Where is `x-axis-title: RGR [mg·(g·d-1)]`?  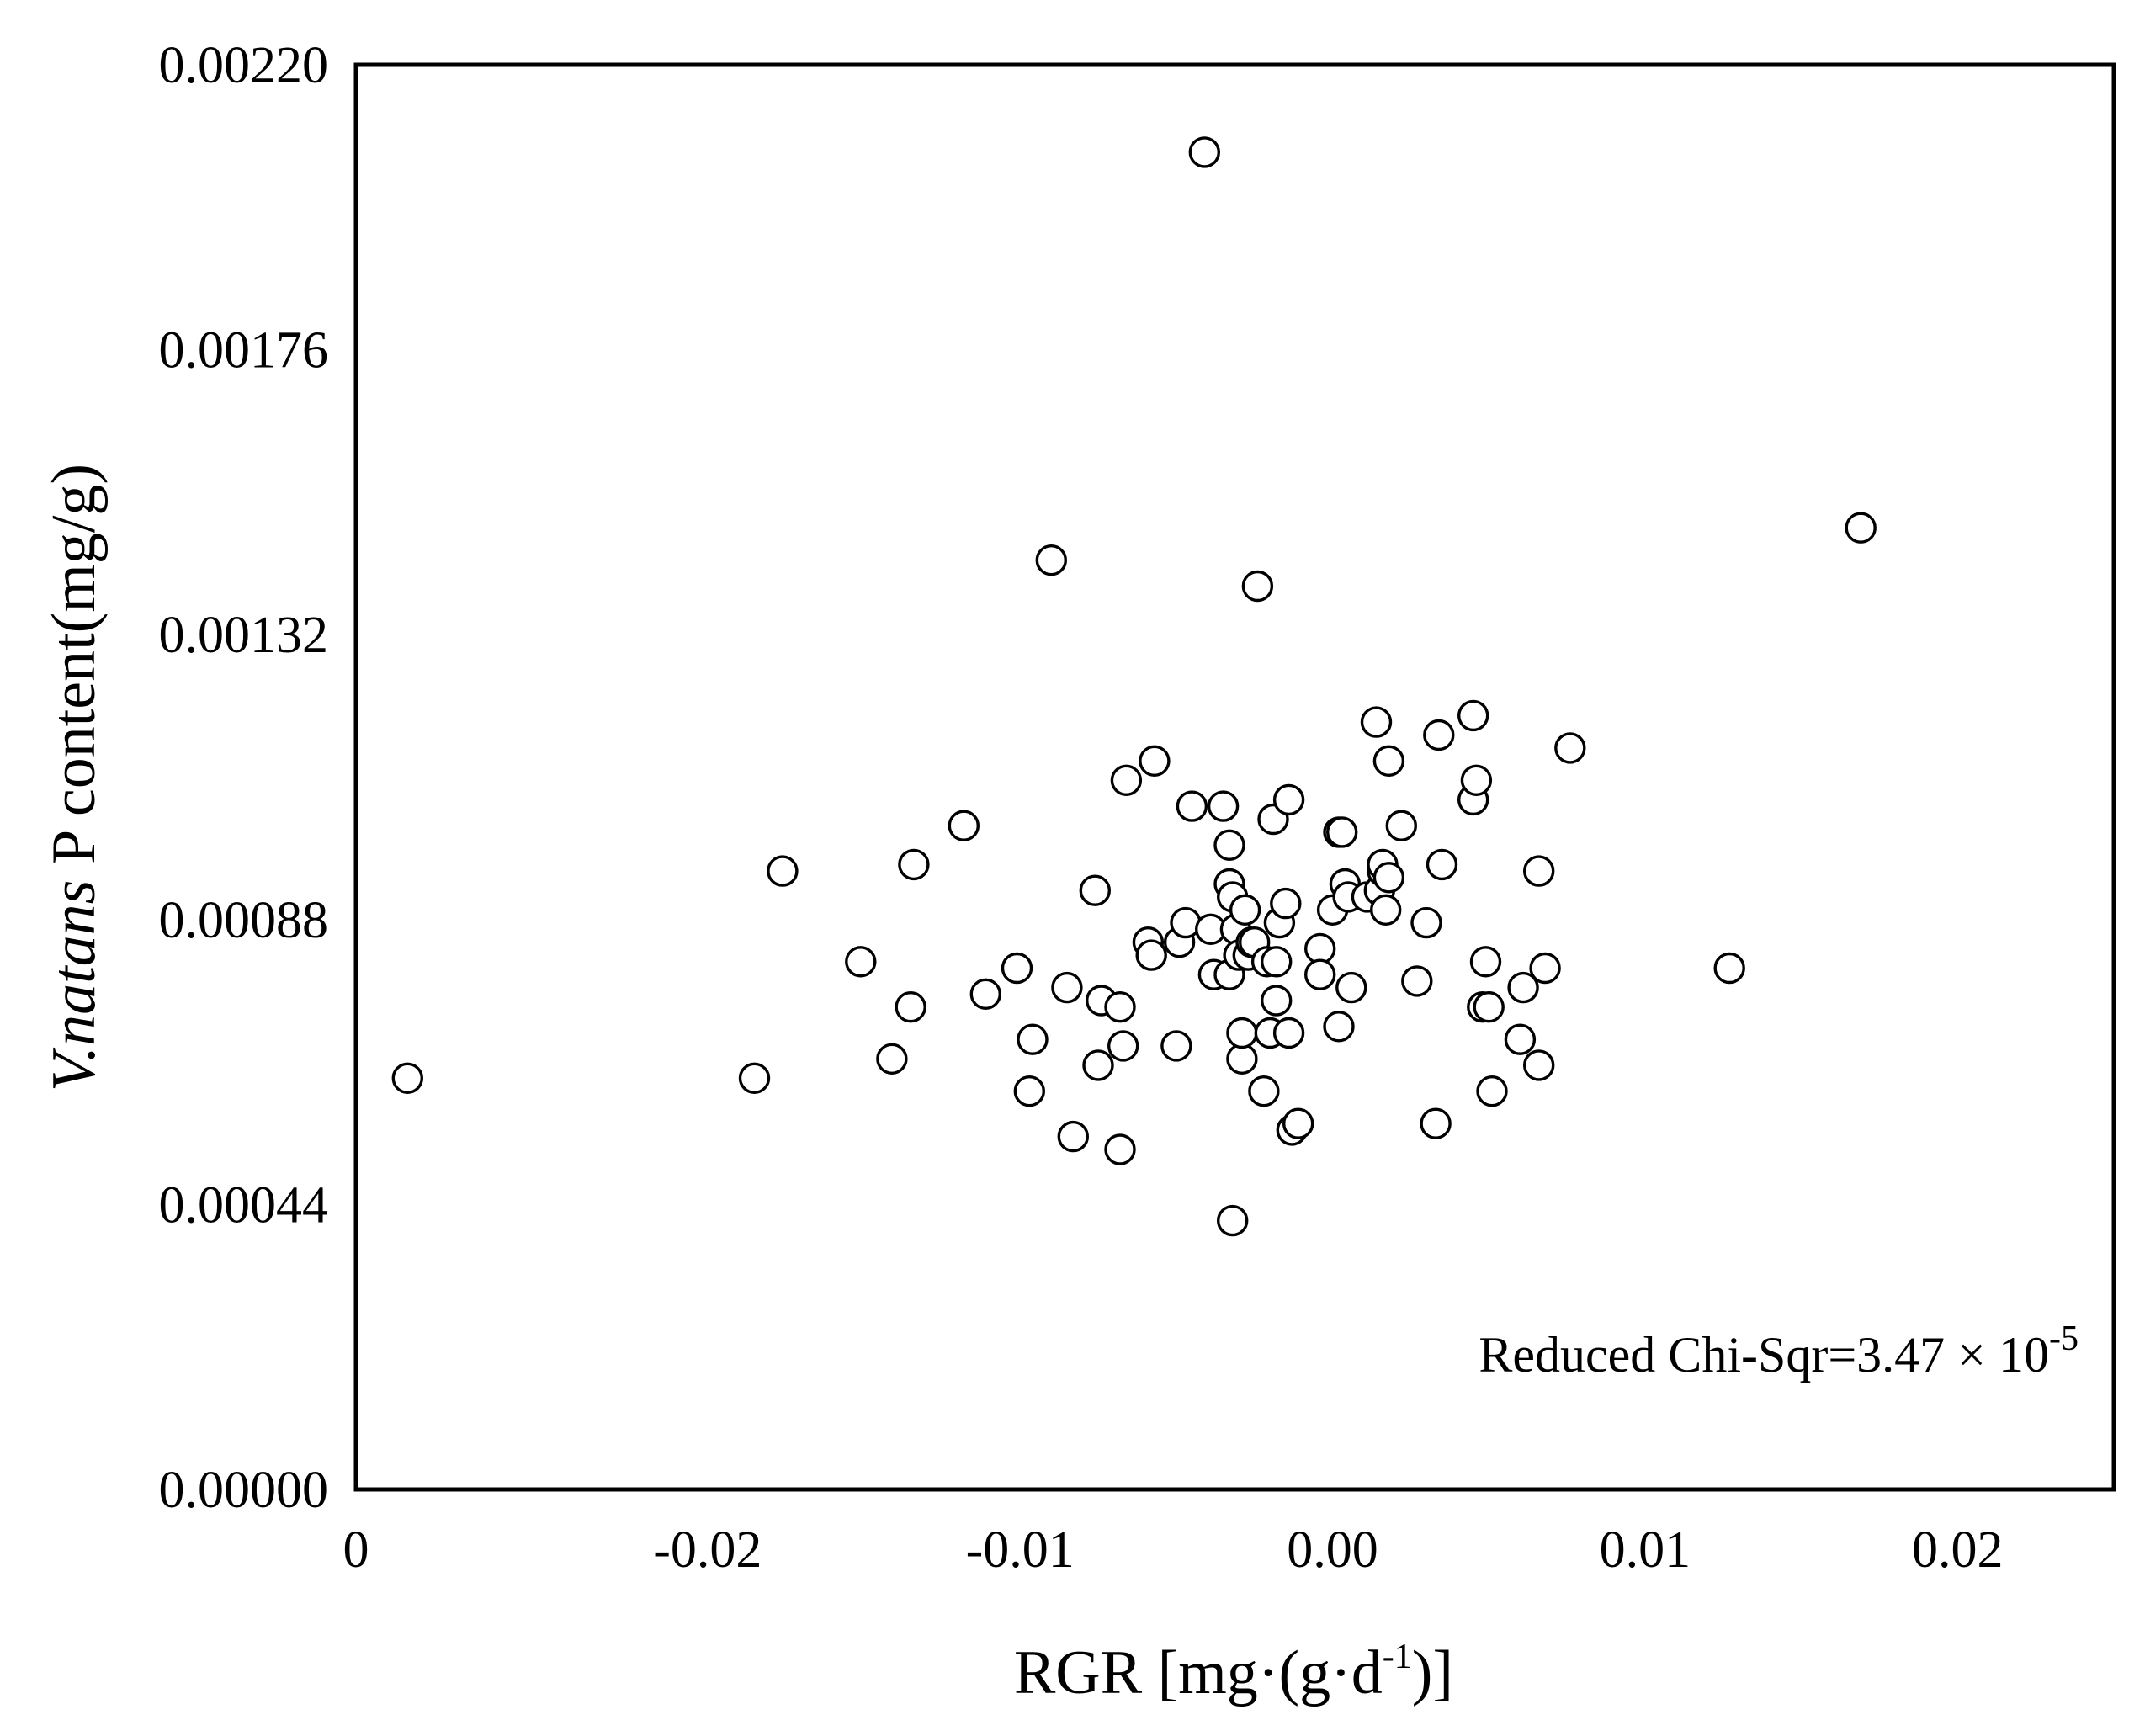
x-axis-title: RGR [mg·(g·d-1)] is located at coordinates (1233, 1672).